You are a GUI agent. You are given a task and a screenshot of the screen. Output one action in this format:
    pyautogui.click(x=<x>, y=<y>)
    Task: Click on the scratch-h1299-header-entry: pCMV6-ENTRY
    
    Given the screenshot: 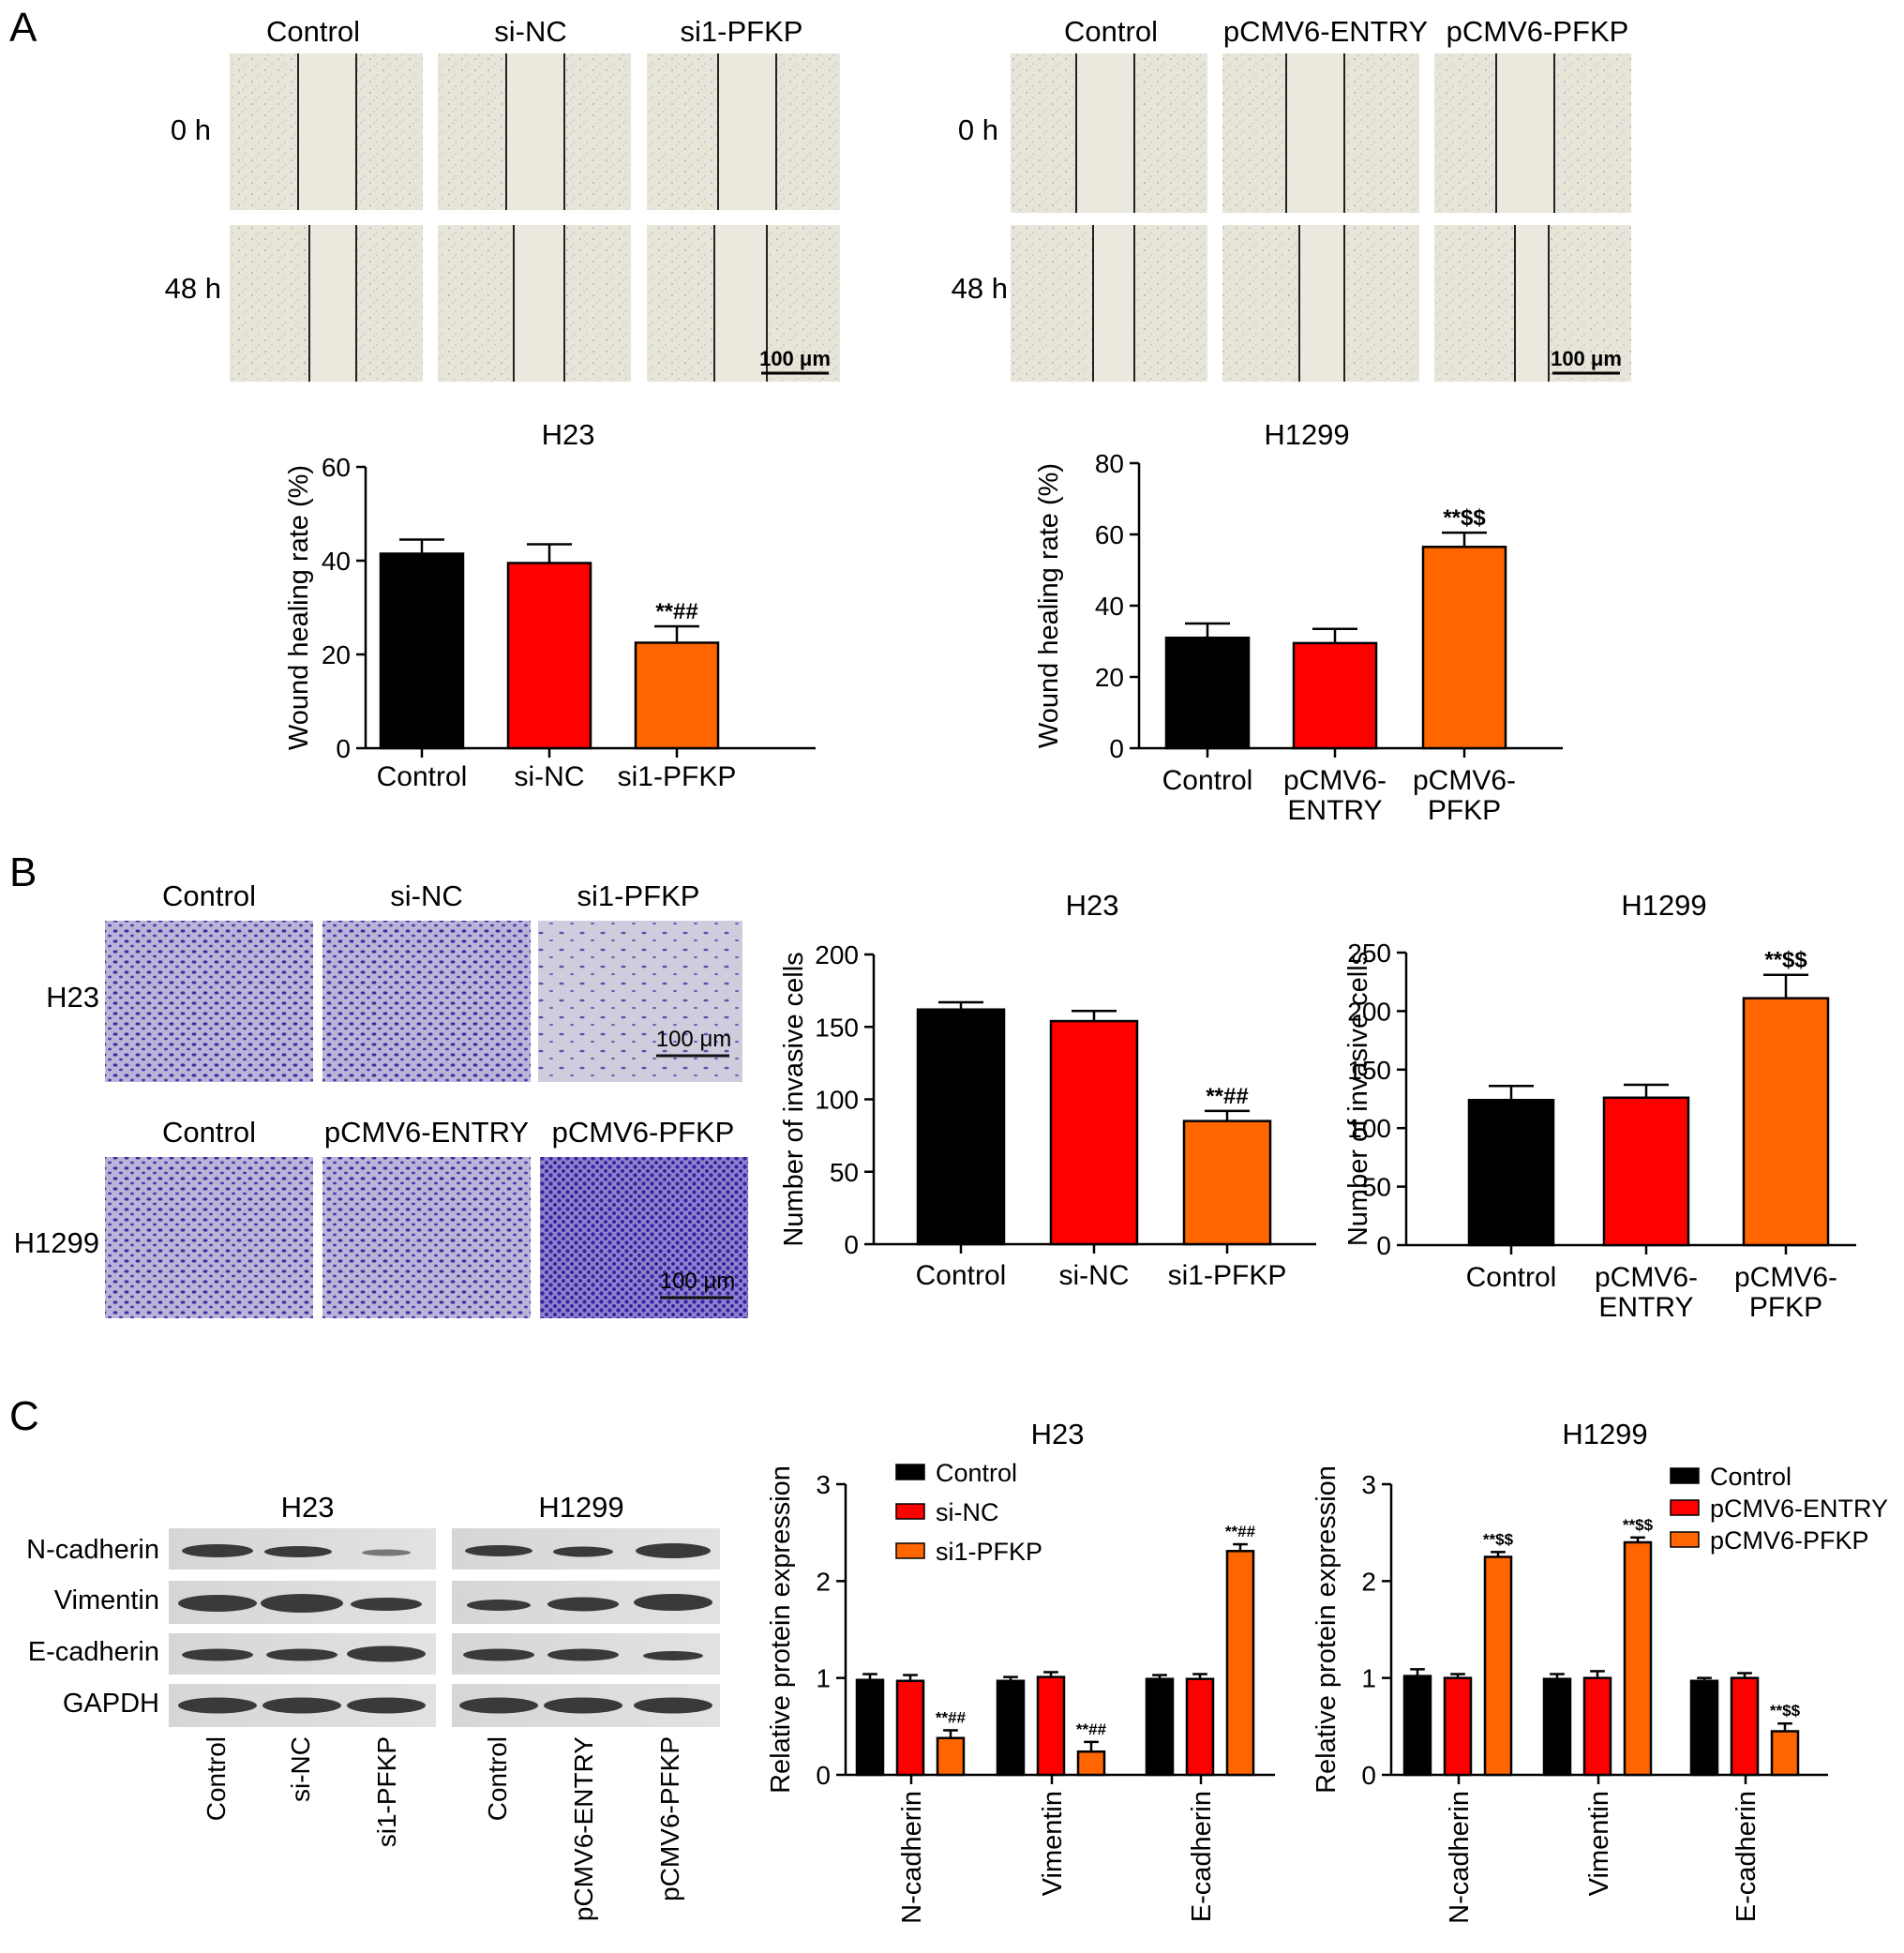 What is the action you would take?
    pyautogui.click(x=1325, y=32)
    